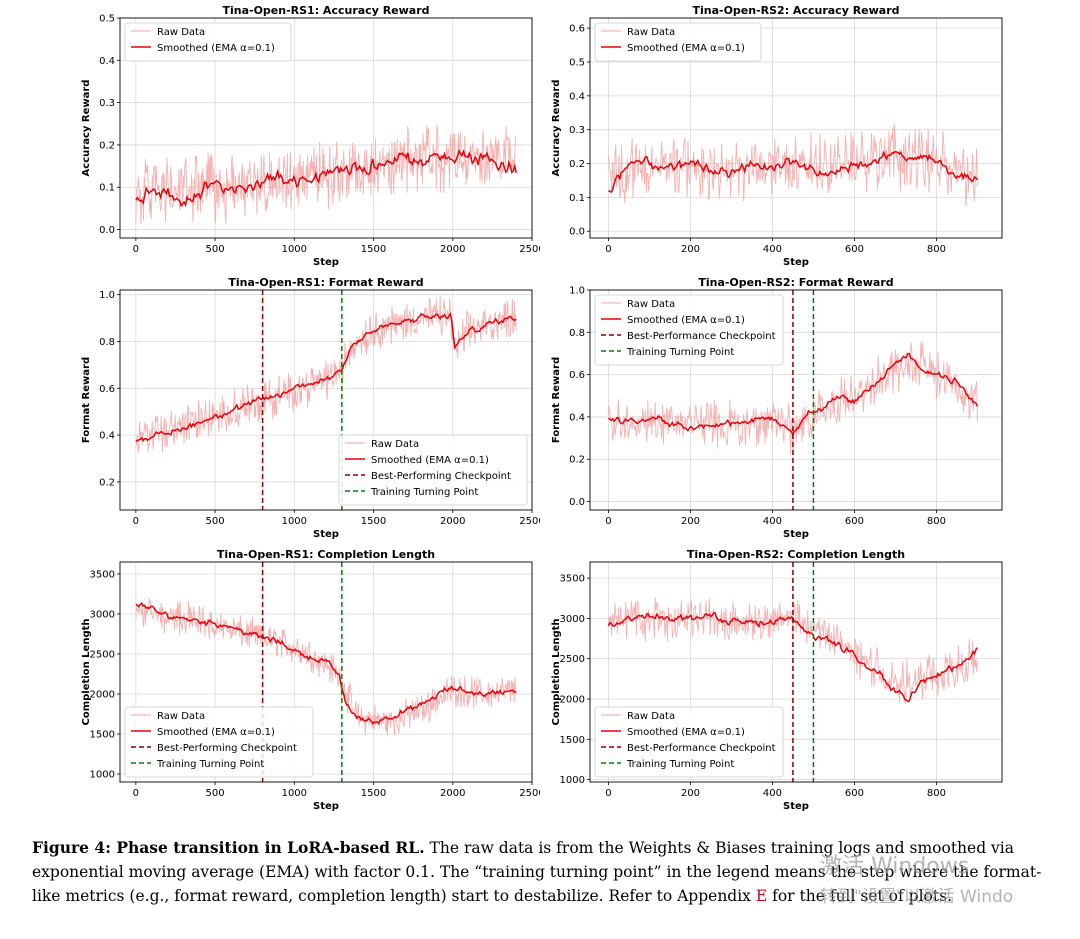  I want to click on y-tick-label: 0.1, so click(577, 198).